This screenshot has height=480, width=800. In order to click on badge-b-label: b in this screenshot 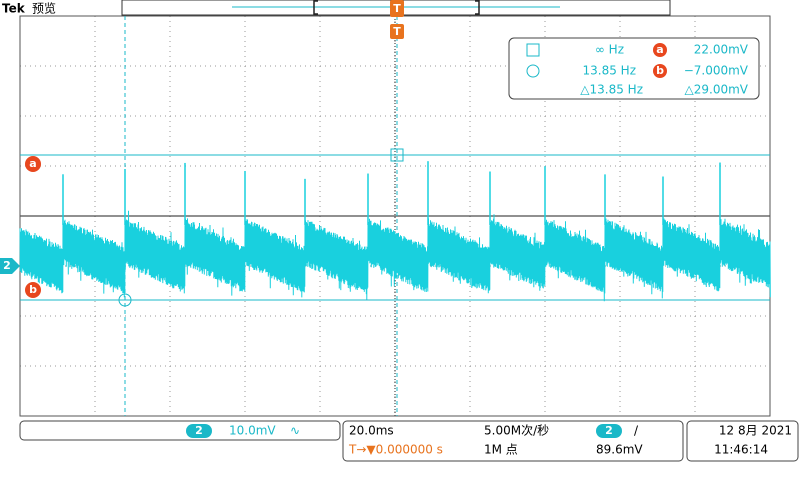, I will do `click(660, 70)`.